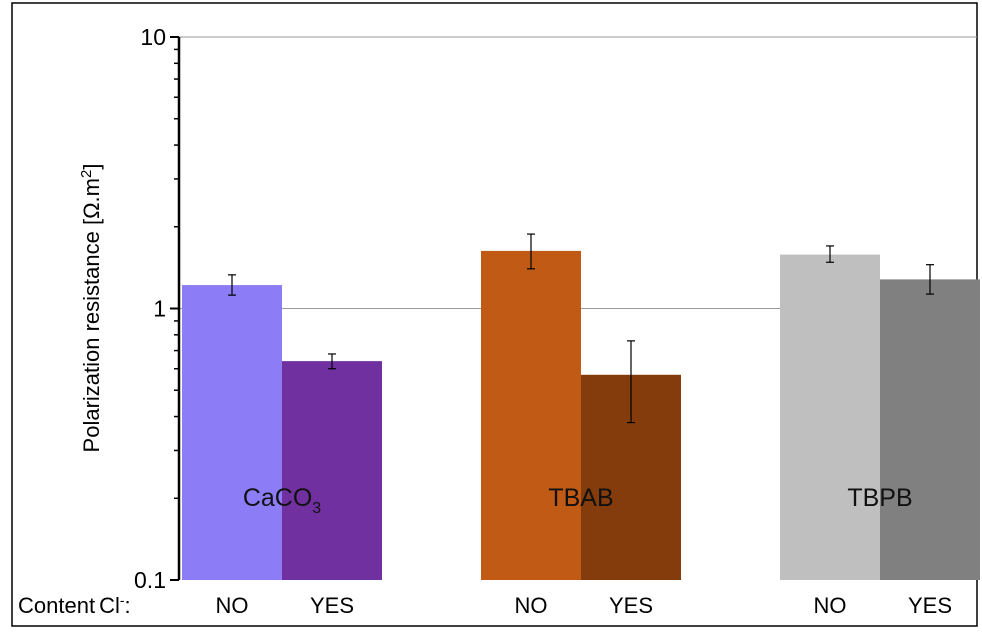  Describe the element at coordinates (150, 580) in the screenshot. I see `y-tick-label: 0.1` at that location.